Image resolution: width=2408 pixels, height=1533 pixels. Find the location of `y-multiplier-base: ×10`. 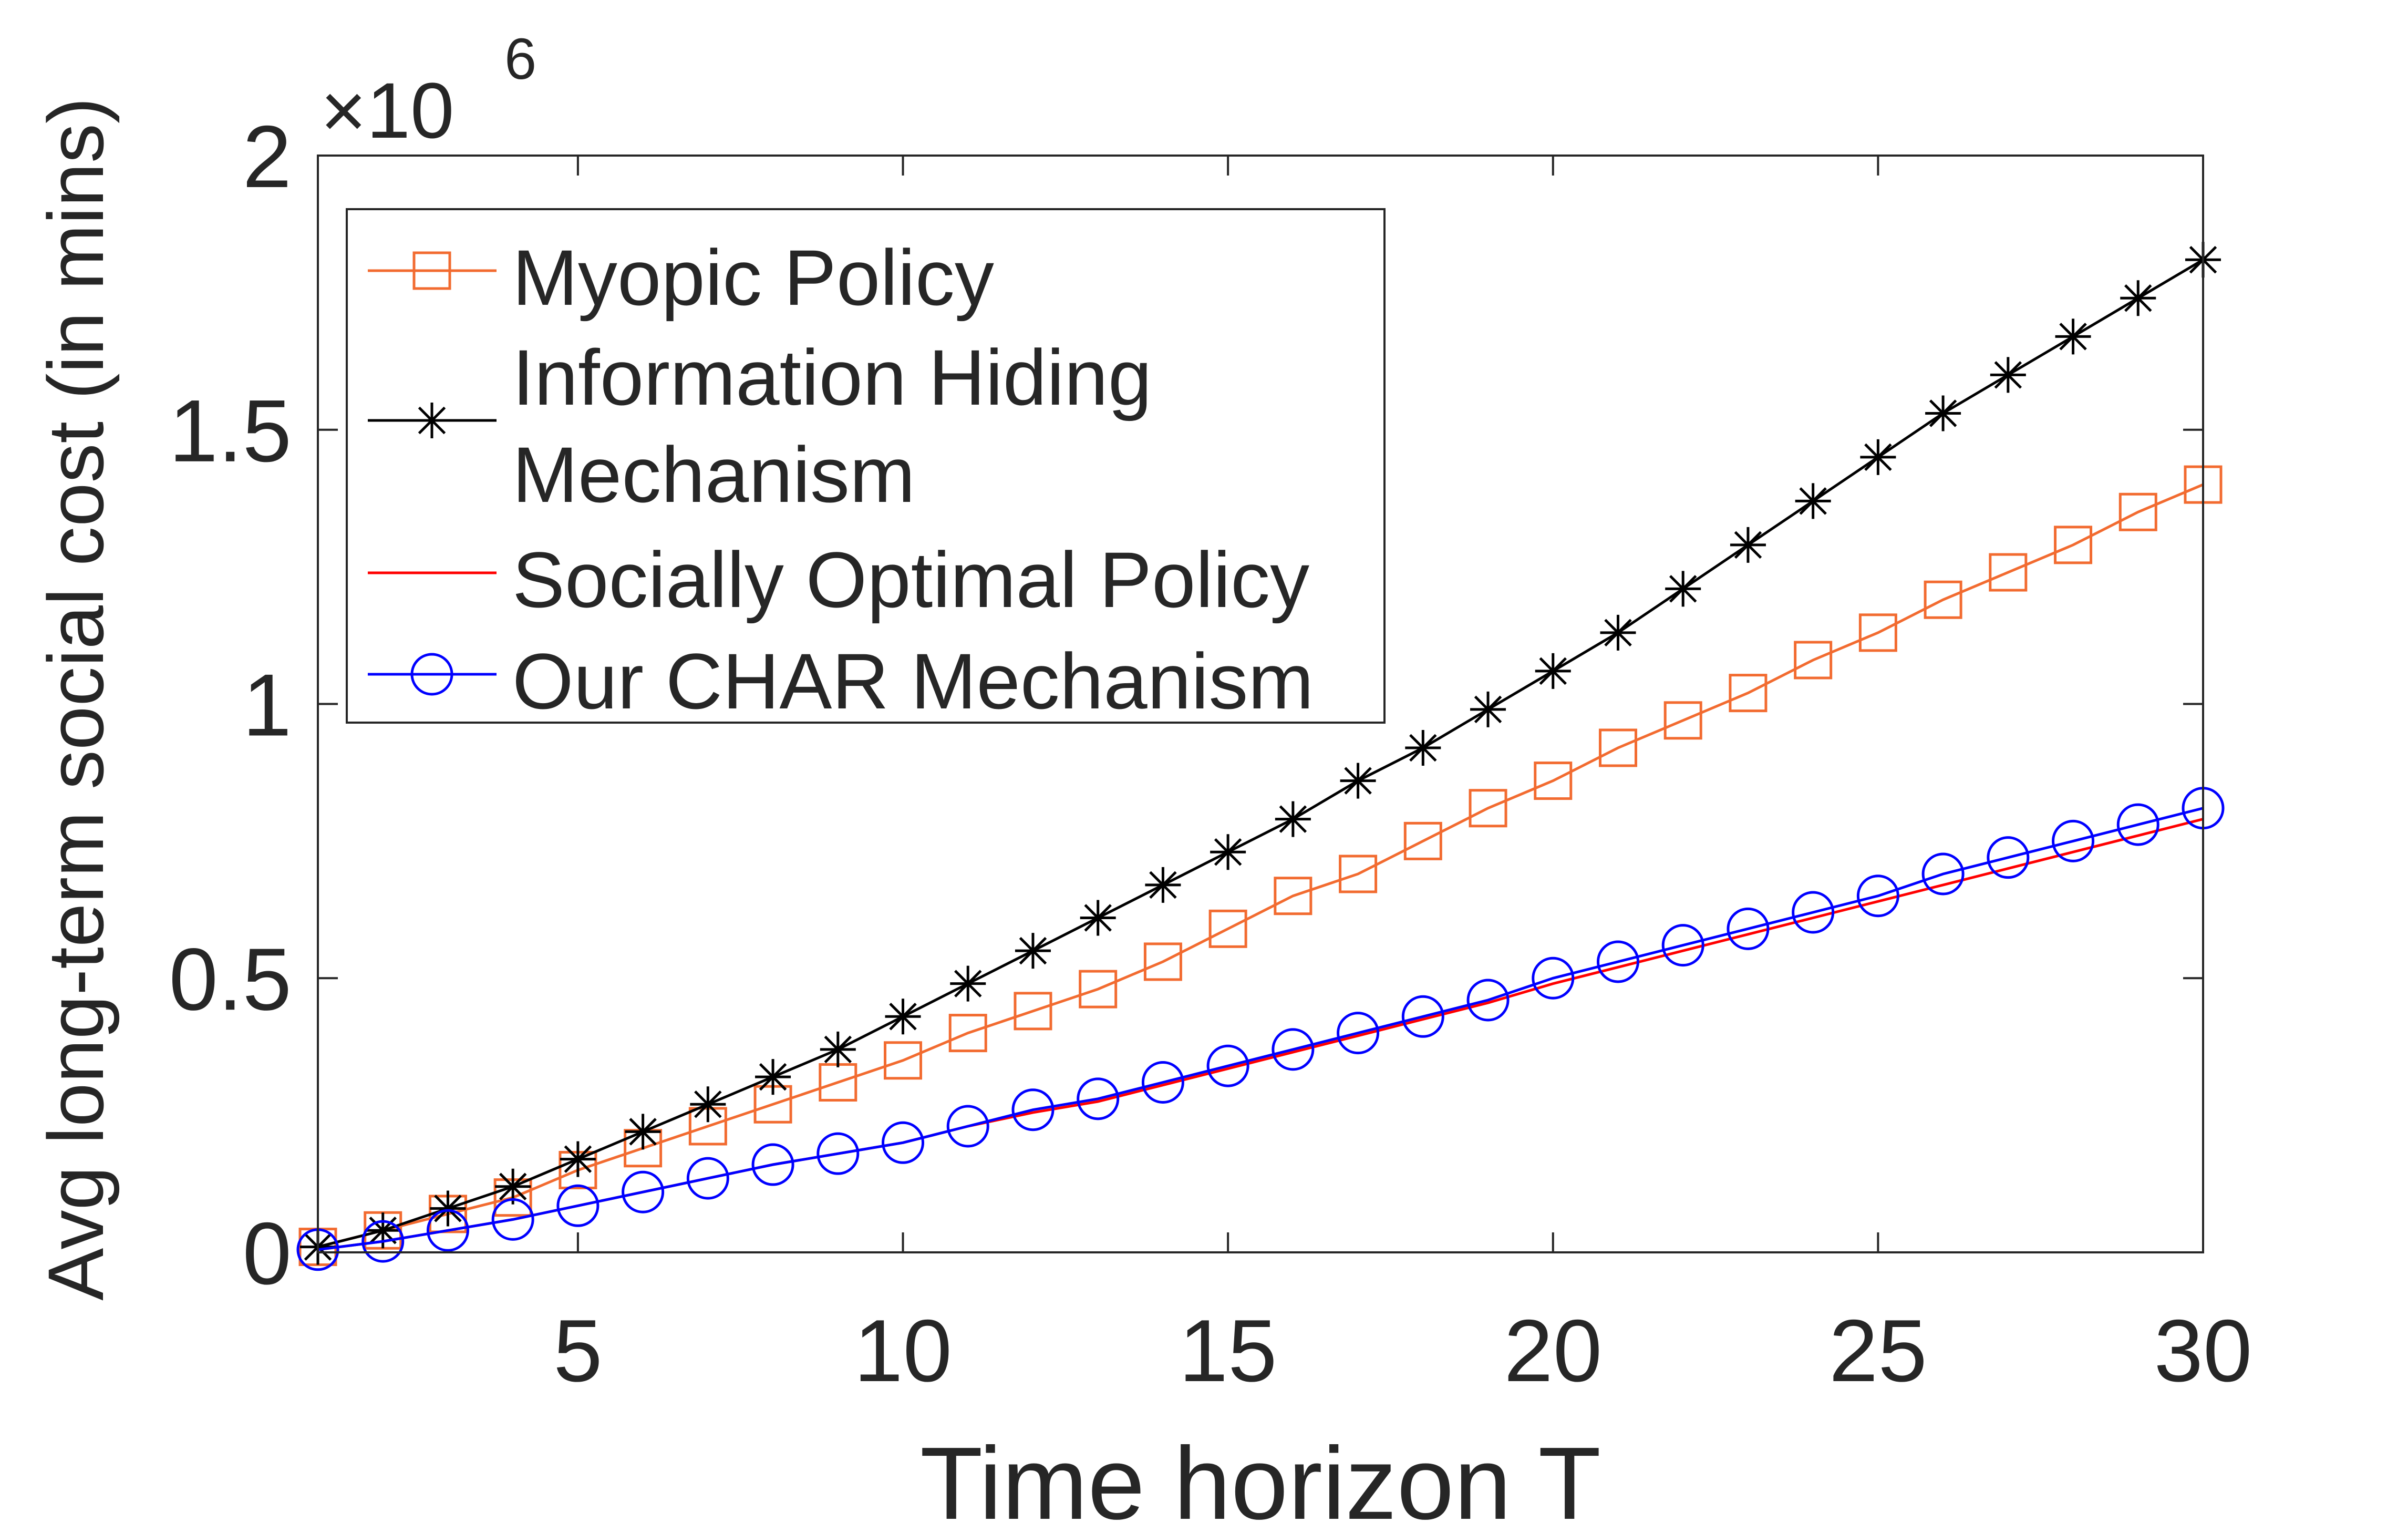

y-multiplier-base: ×10 is located at coordinates (387, 110).